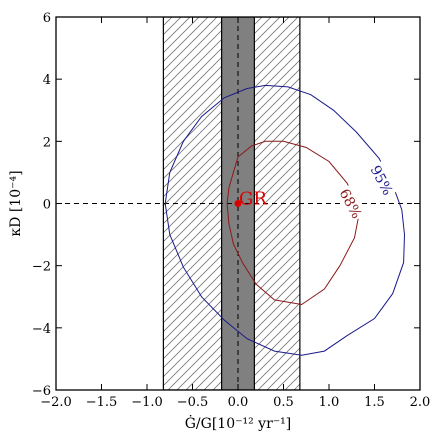 The width and height of the screenshot is (436, 436). Describe the element at coordinates (102, 402) in the screenshot. I see `x-tick-label: −1.5` at that location.